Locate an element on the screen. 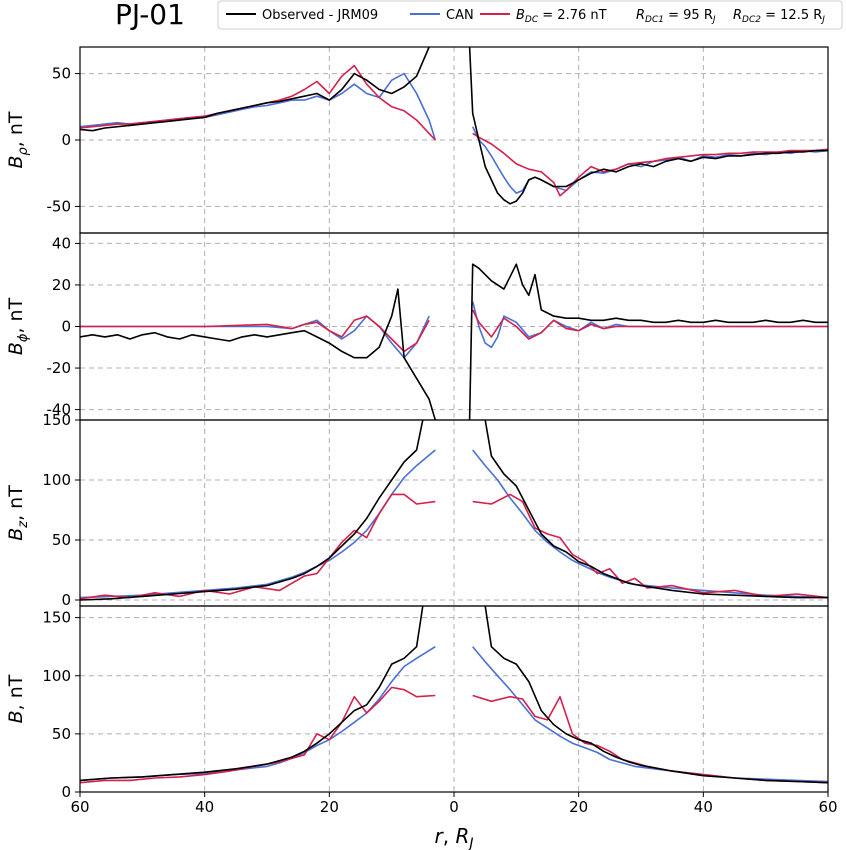 This screenshot has height=850, width=846. legend-observed-label: Observed - JRM09 is located at coordinates (320, 15).